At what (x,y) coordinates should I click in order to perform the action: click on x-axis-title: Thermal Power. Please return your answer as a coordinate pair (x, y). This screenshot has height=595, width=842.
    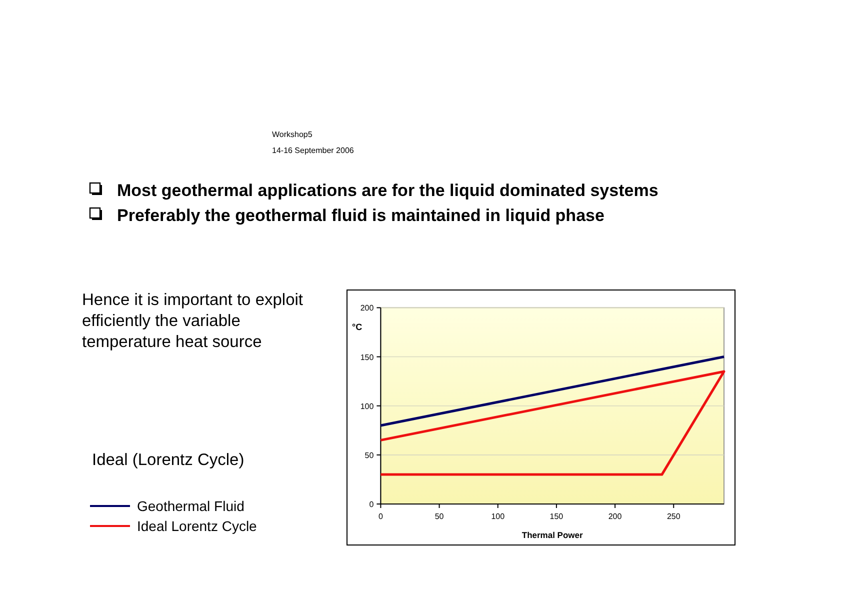
    Looking at the image, I should click on (553, 535).